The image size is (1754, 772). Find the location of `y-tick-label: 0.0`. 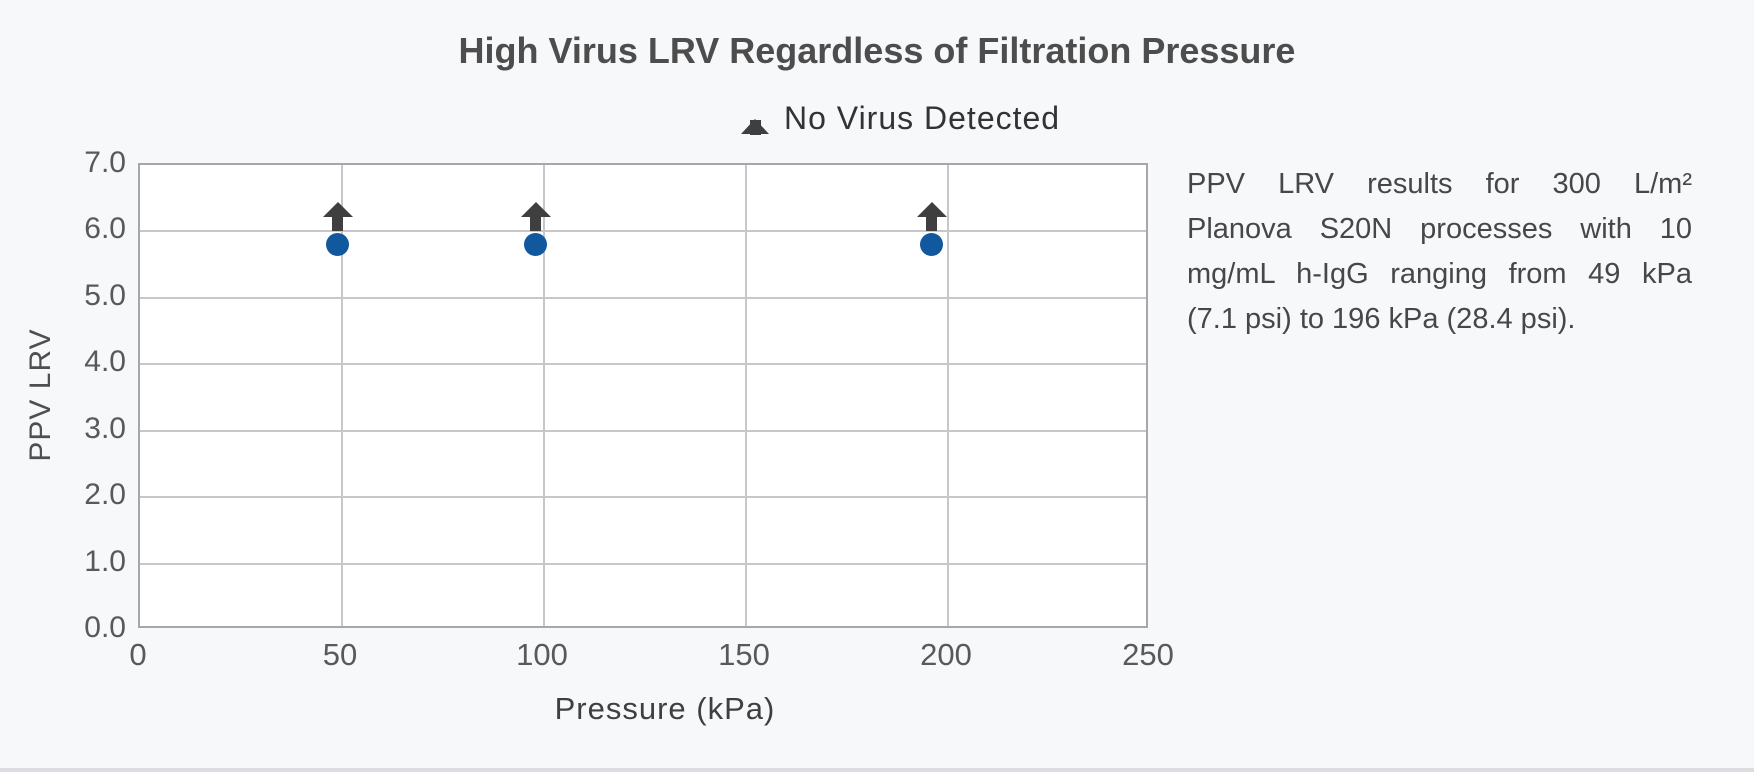

y-tick-label: 0.0 is located at coordinates (105, 627).